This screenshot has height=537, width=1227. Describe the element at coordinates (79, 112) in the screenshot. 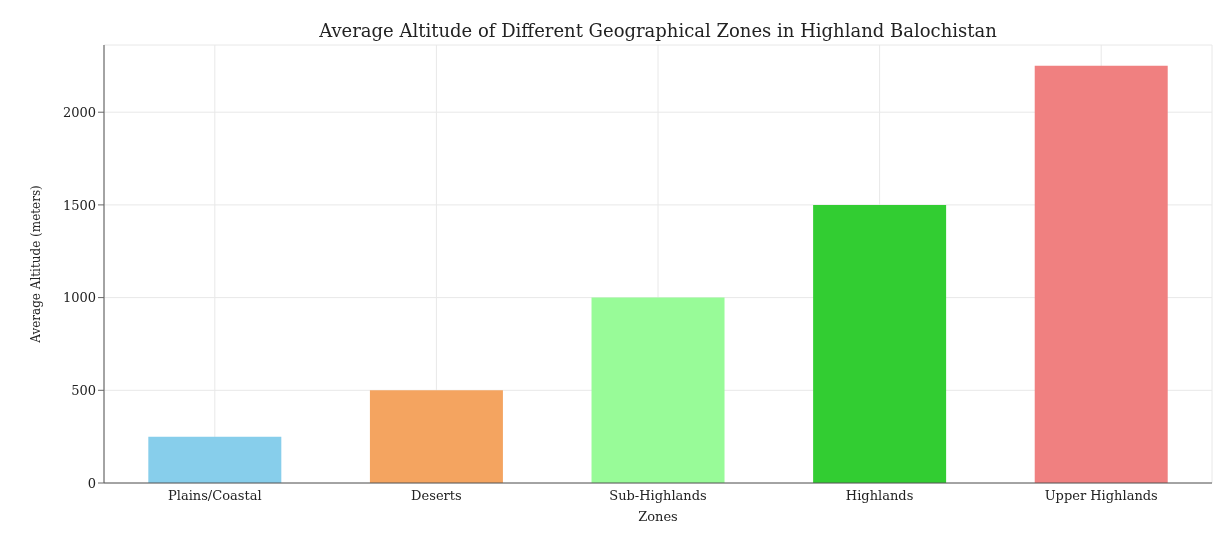

I see `y-tick-label: 2000` at that location.